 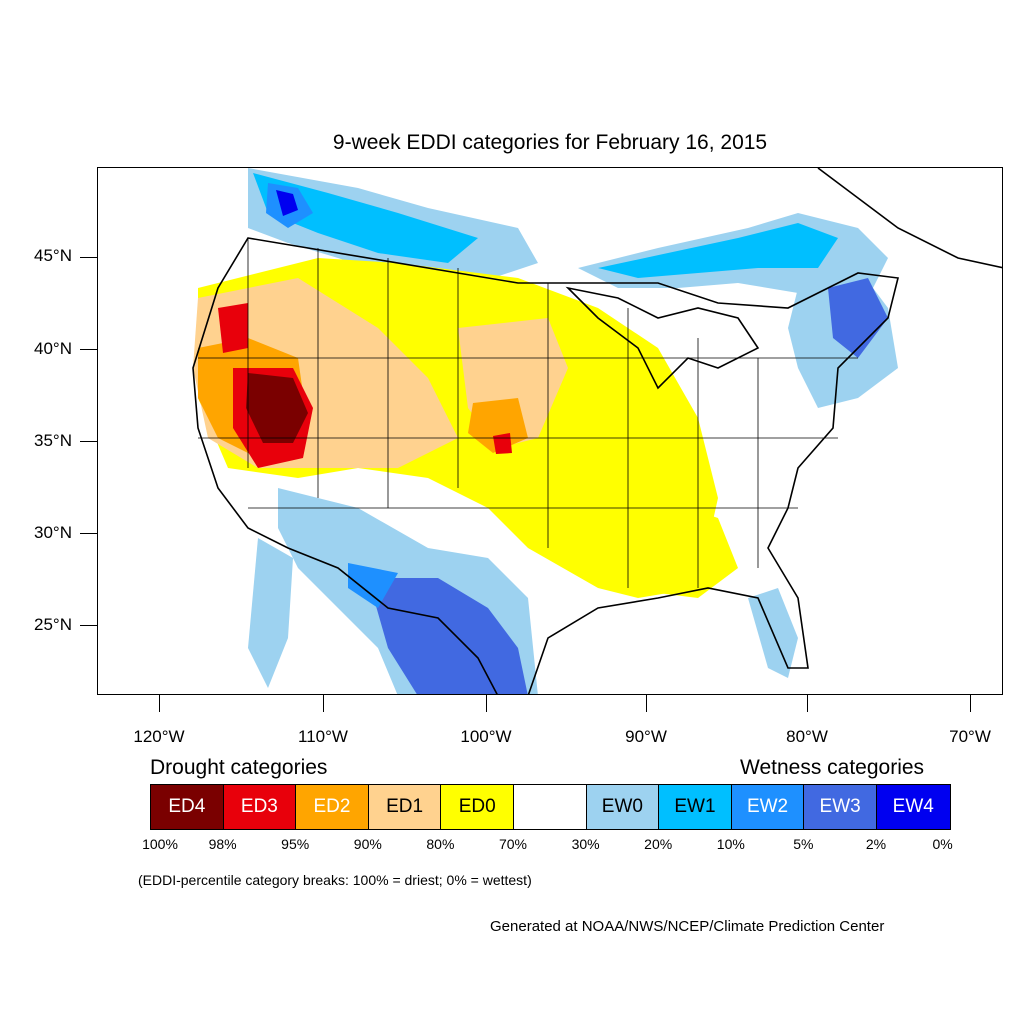 I want to click on legend-cell-ew1: EW1, so click(x=695, y=807).